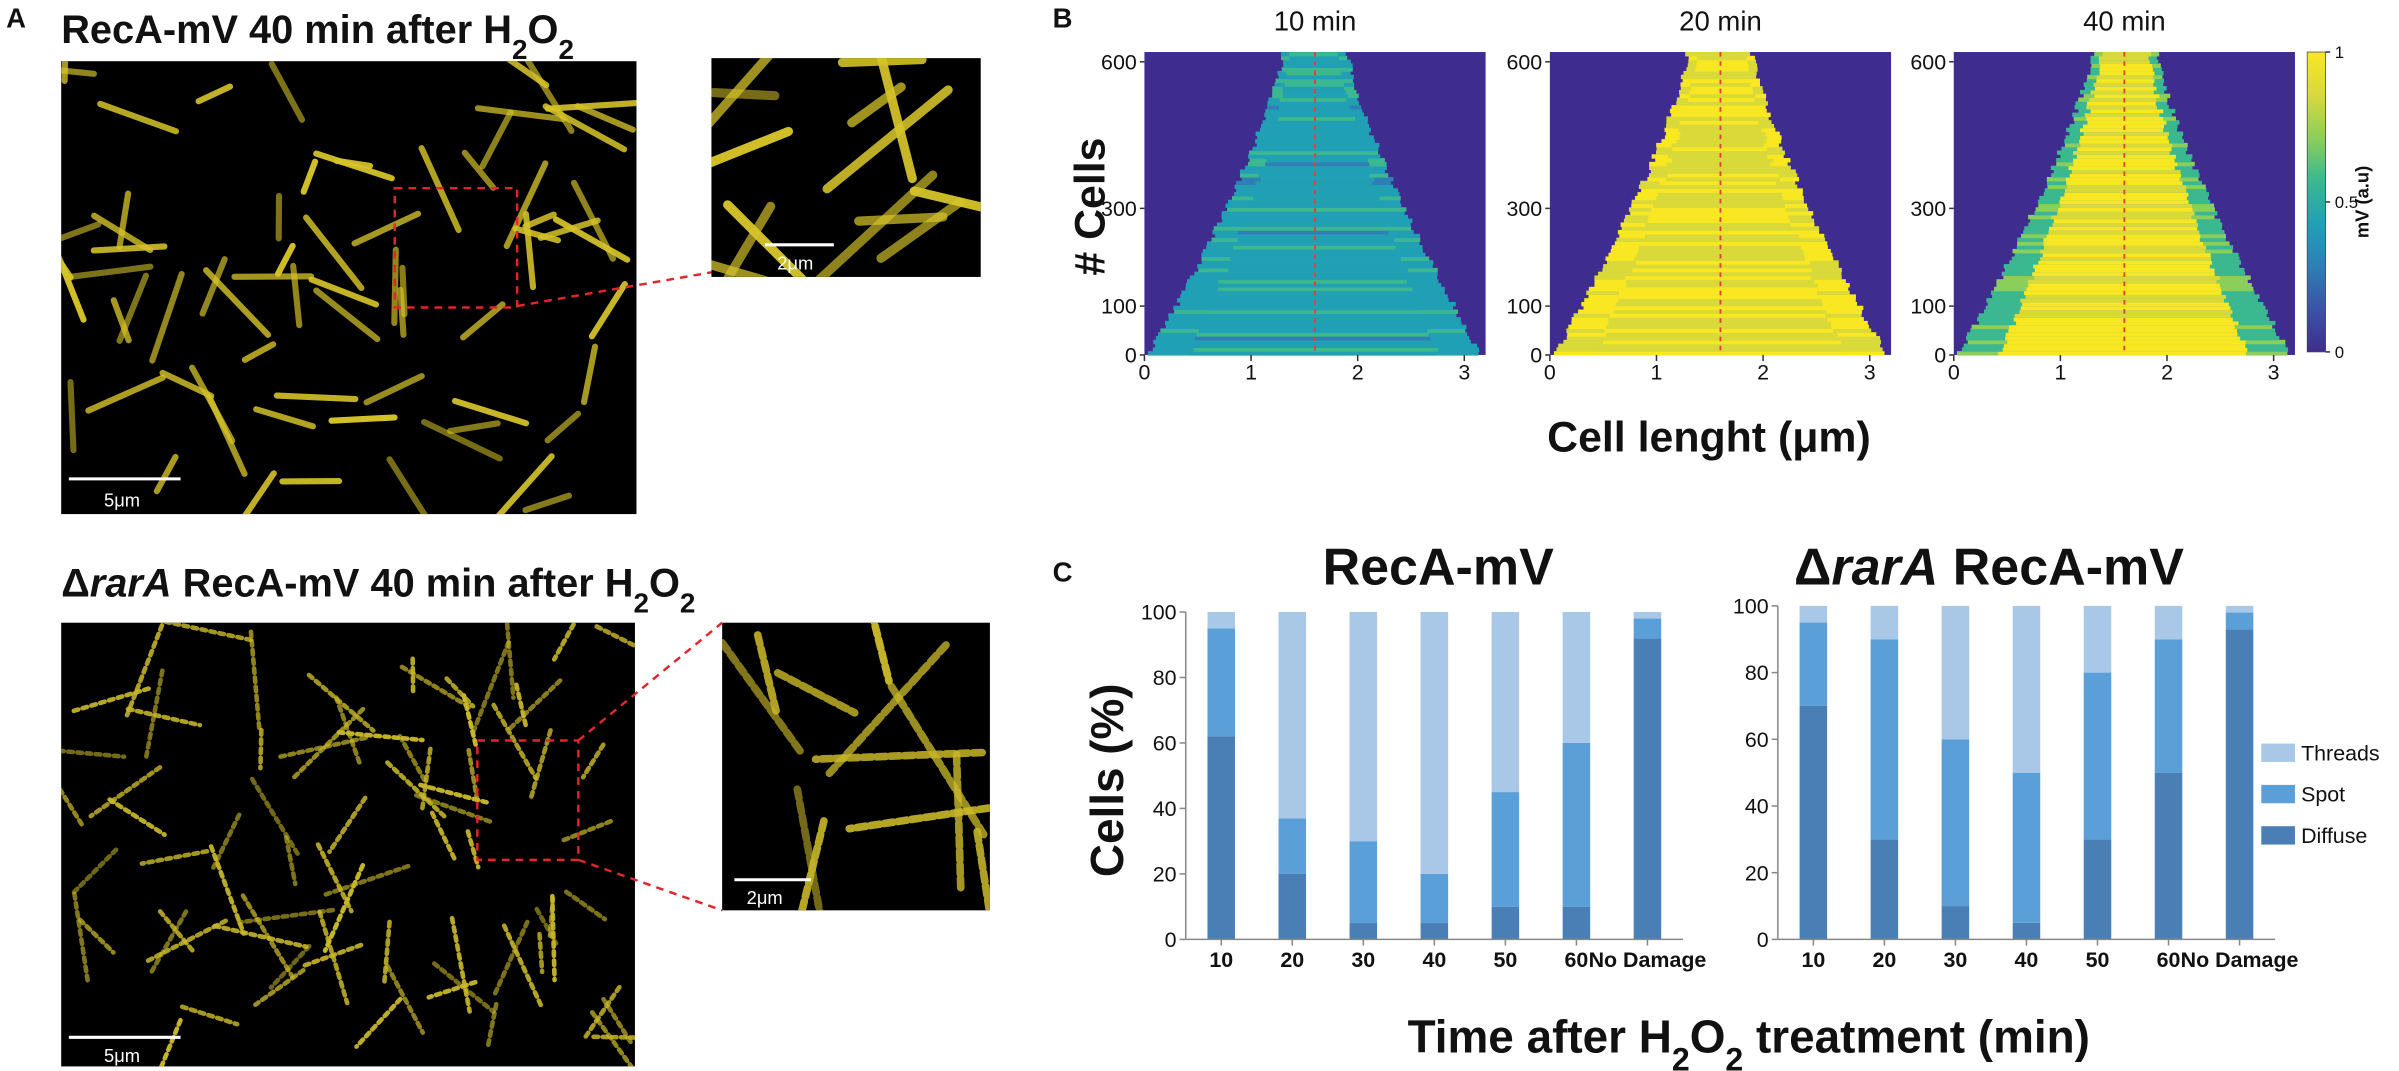  Describe the element at coordinates (2274, 372) in the screenshot. I see `x-tick-label: 3` at that location.